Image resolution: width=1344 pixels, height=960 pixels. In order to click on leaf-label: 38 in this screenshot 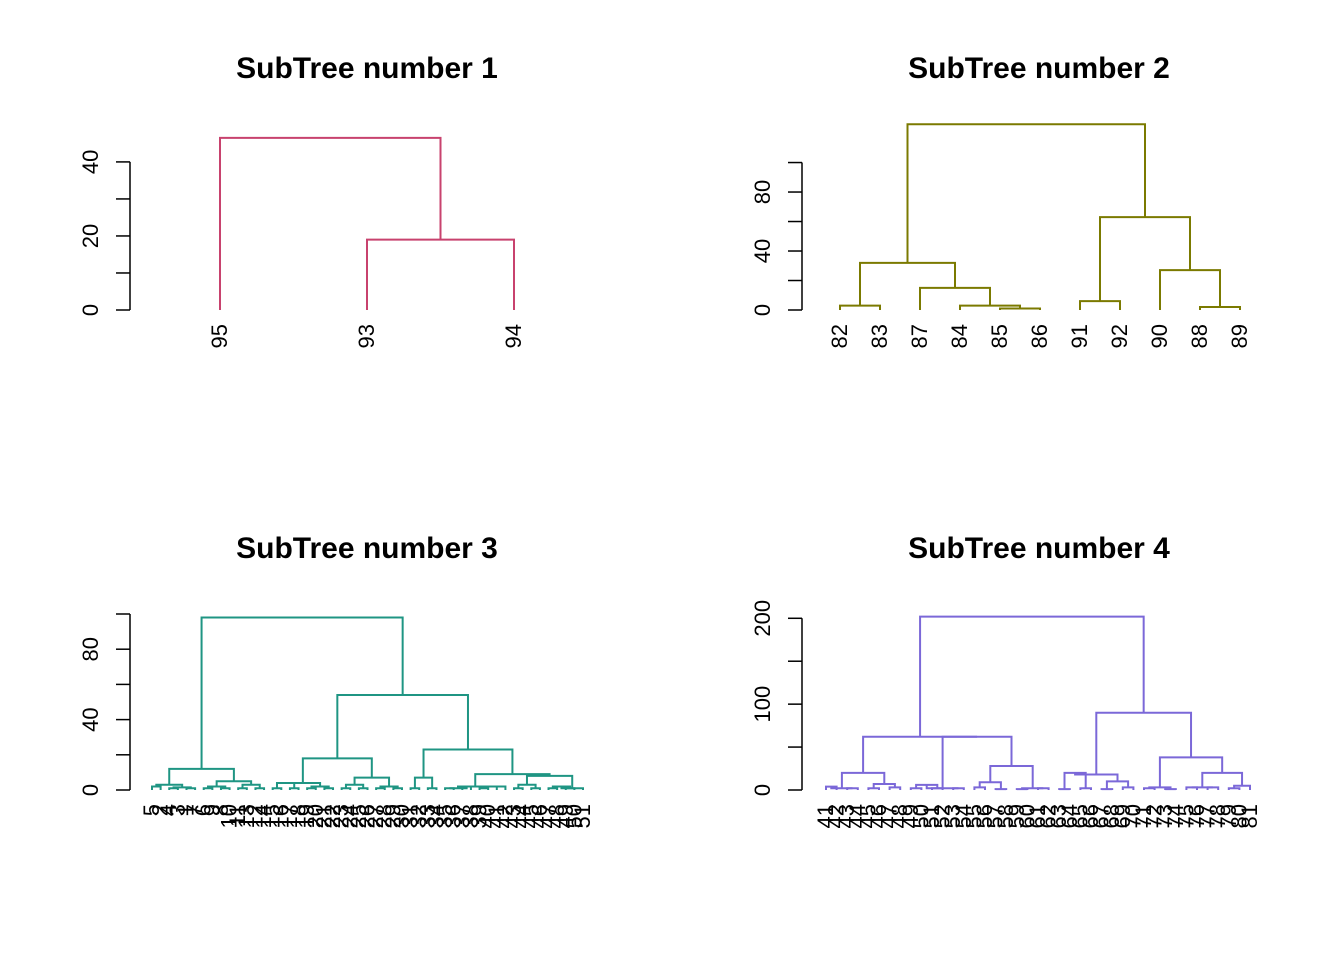, I will do `click(470, 816)`.